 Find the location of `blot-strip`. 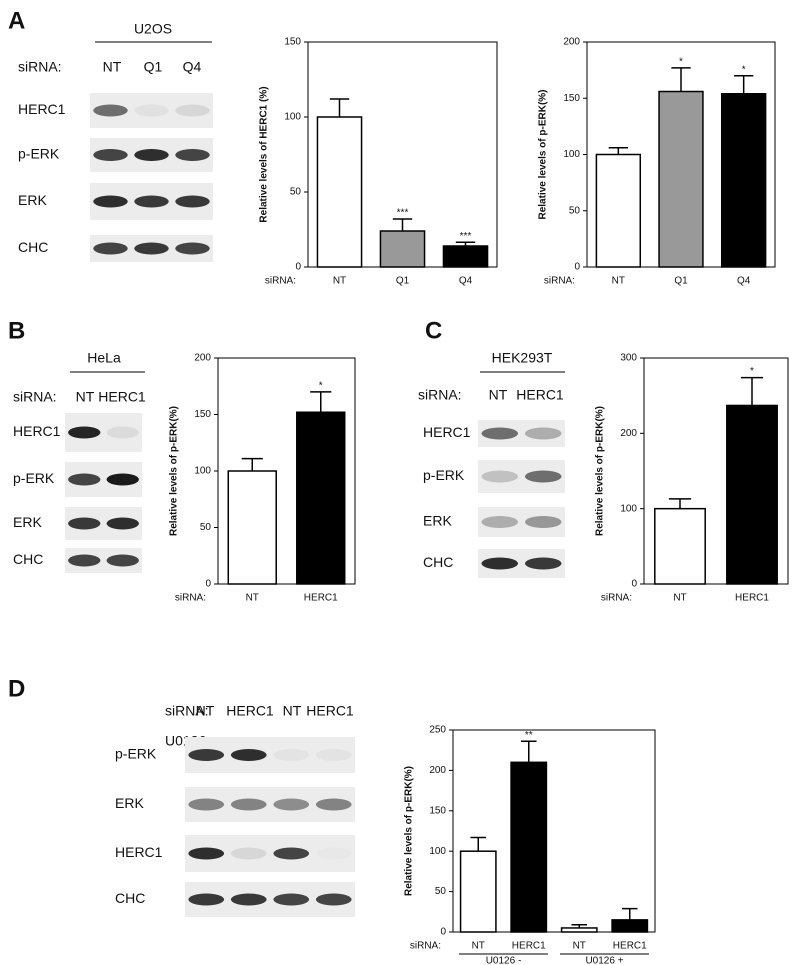

blot-strip is located at coordinates (521, 522).